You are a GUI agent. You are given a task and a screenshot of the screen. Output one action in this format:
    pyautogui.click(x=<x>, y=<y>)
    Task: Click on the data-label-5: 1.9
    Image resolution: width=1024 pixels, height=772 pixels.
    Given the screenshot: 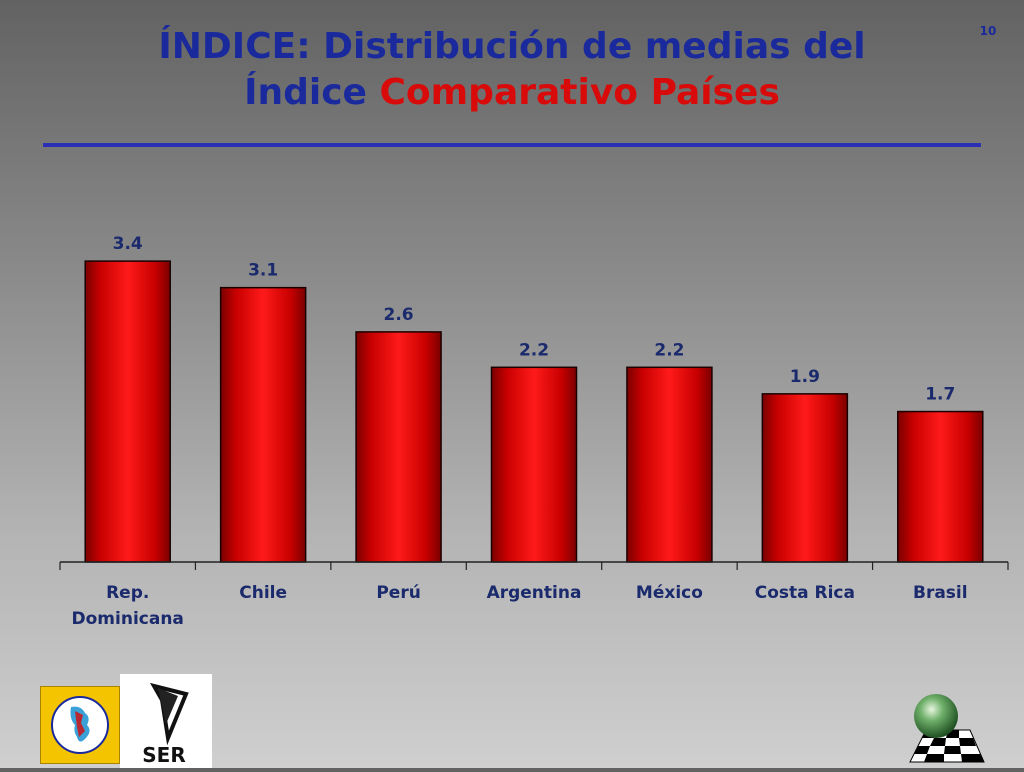 What is the action you would take?
    pyautogui.click(x=805, y=377)
    